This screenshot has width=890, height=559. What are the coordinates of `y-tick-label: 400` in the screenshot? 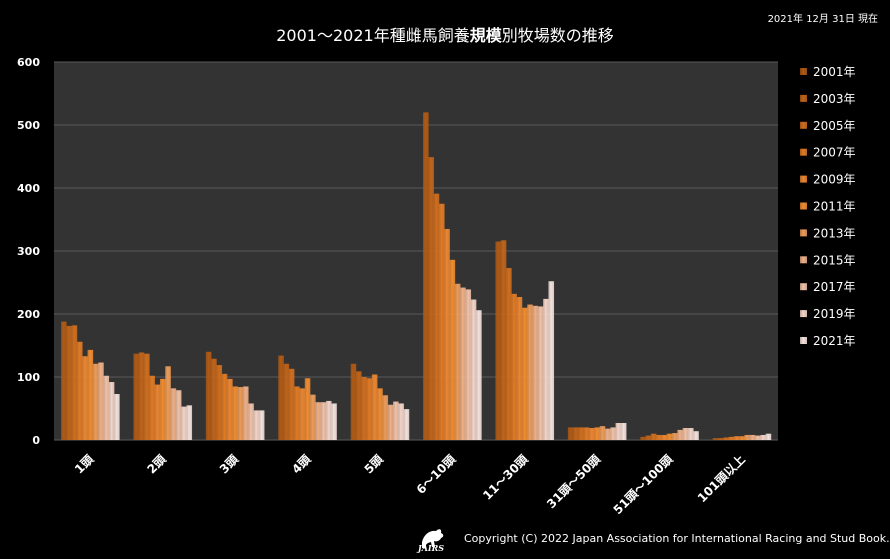 It's located at (28, 188).